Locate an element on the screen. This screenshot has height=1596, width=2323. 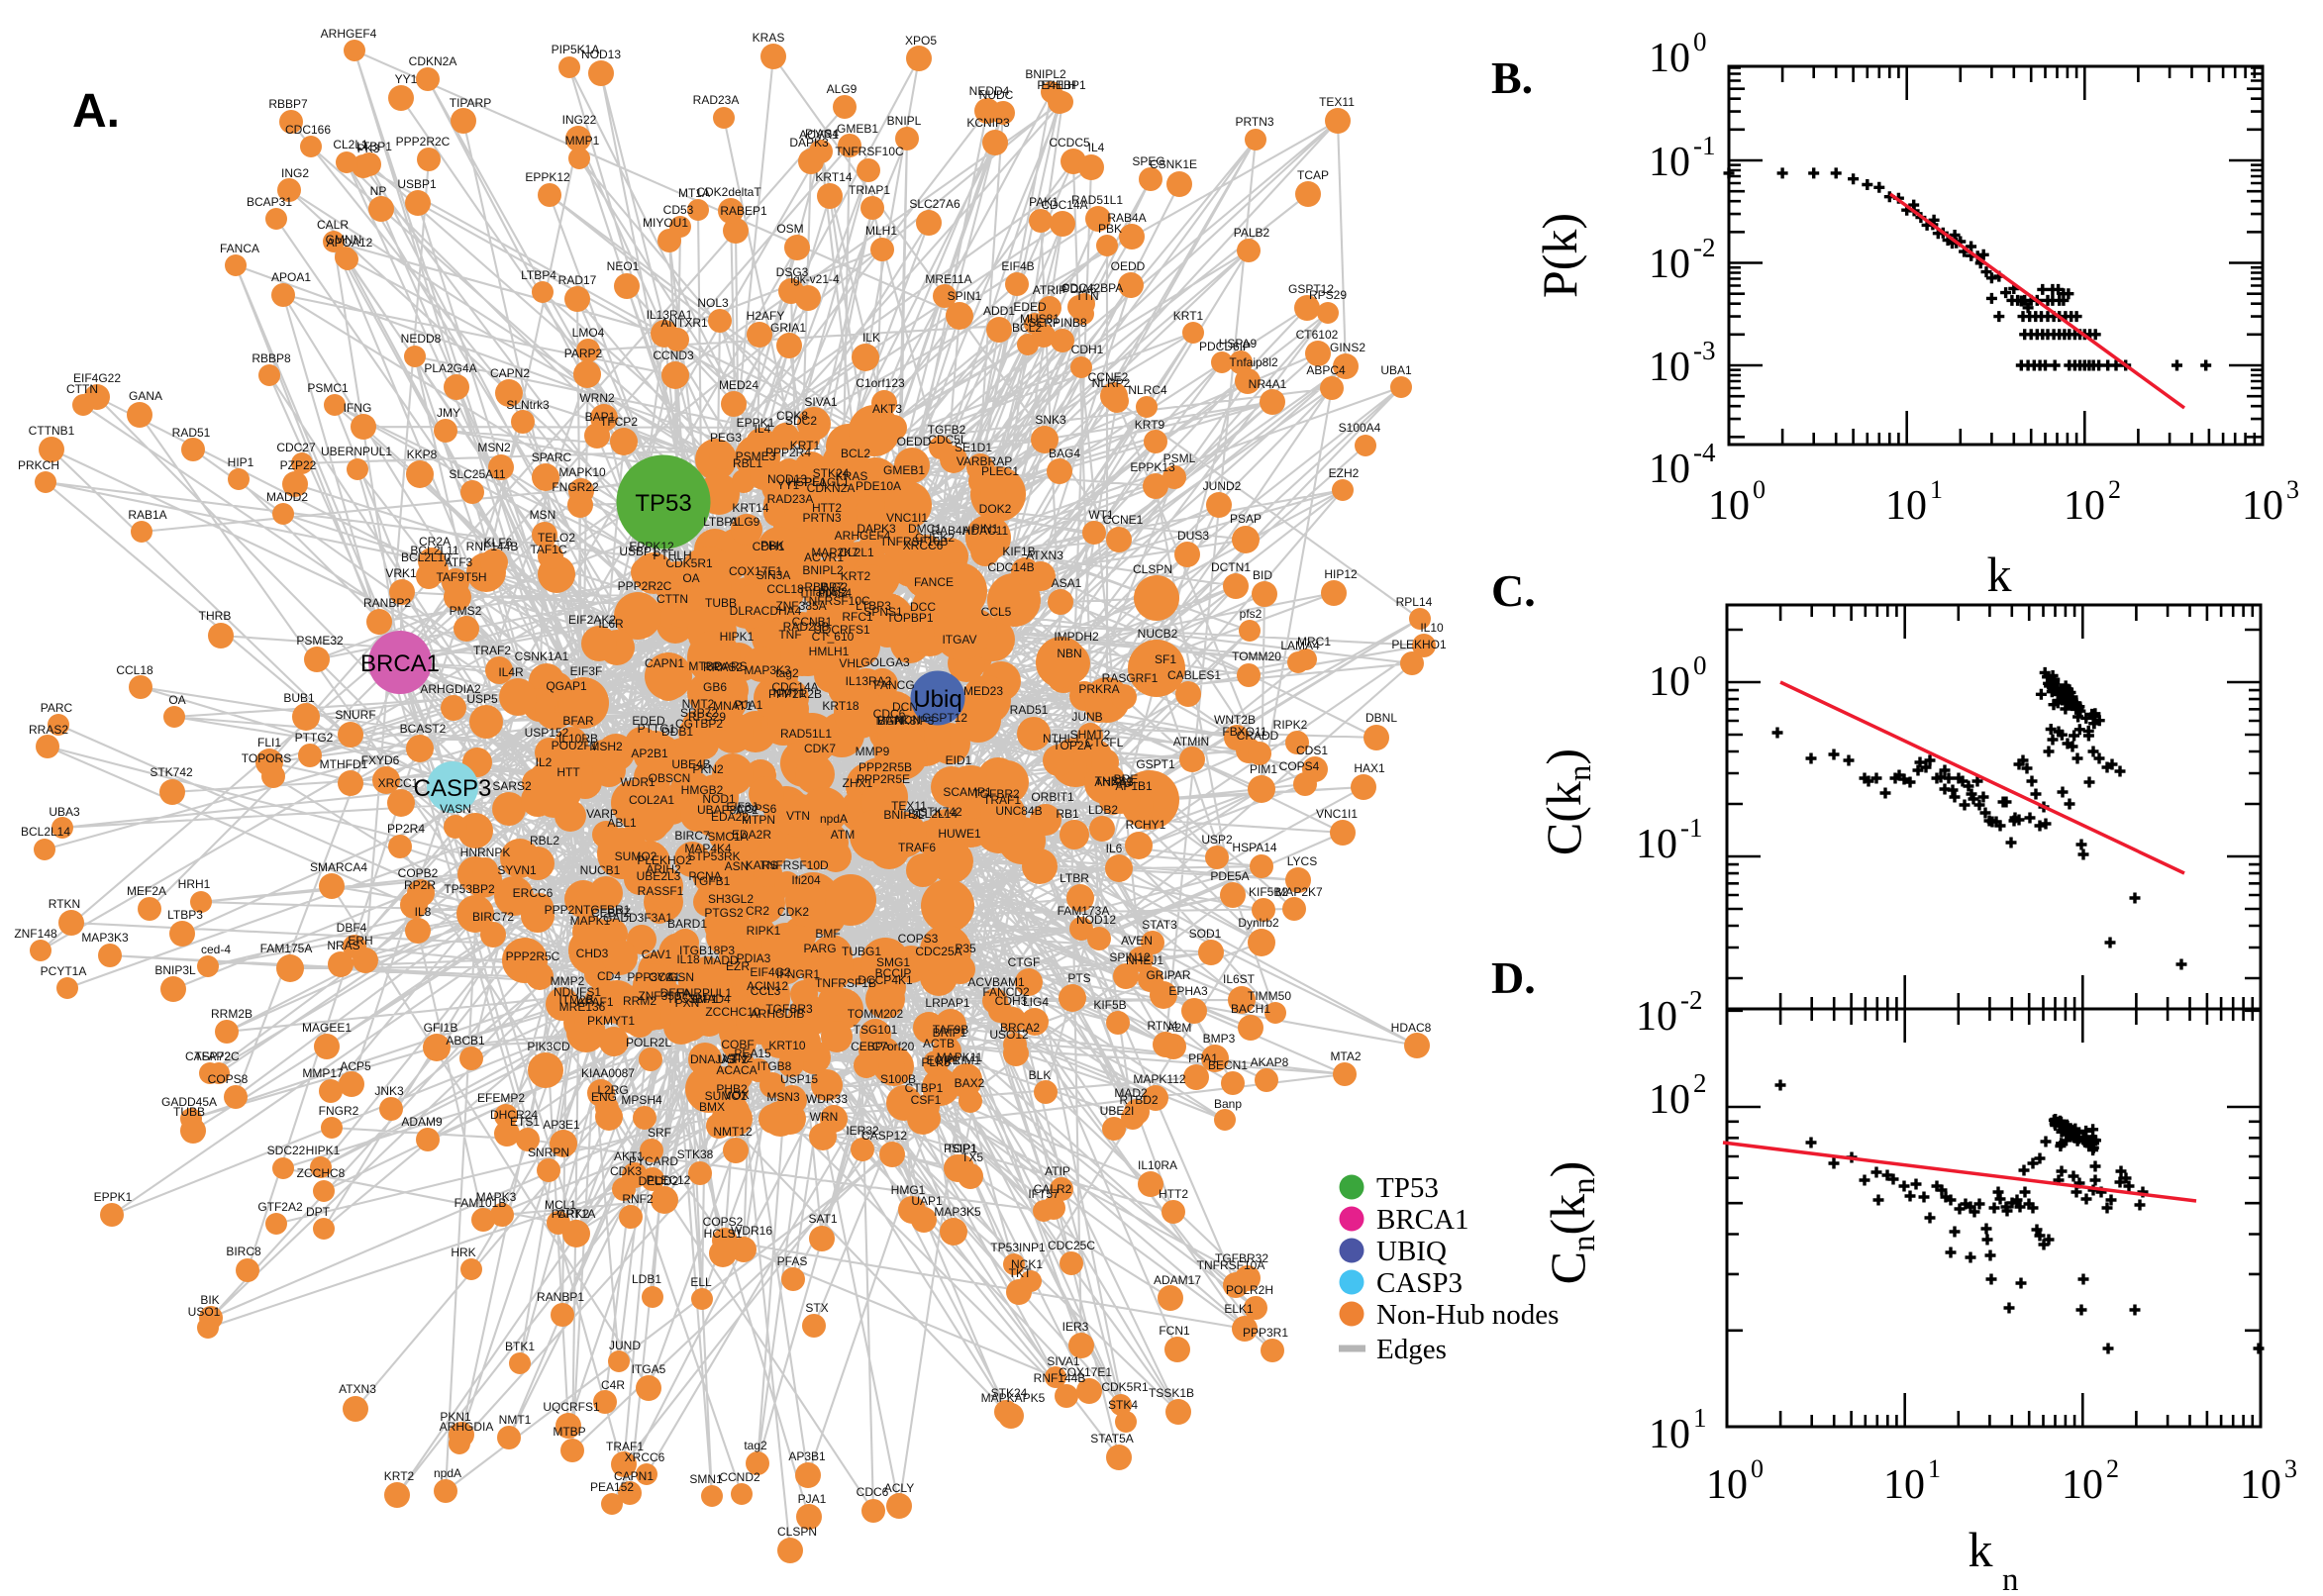
svg-text: MPSH4 is located at coordinates (641, 1100).